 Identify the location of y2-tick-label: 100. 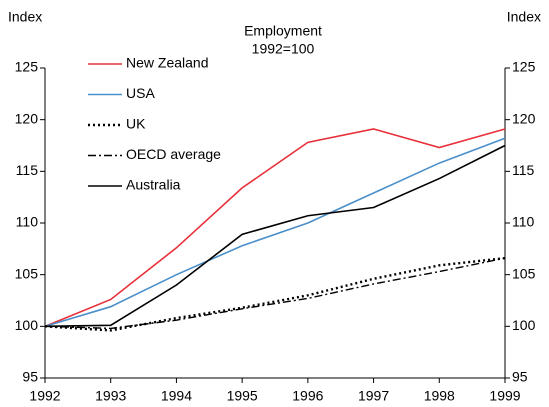
(524, 325).